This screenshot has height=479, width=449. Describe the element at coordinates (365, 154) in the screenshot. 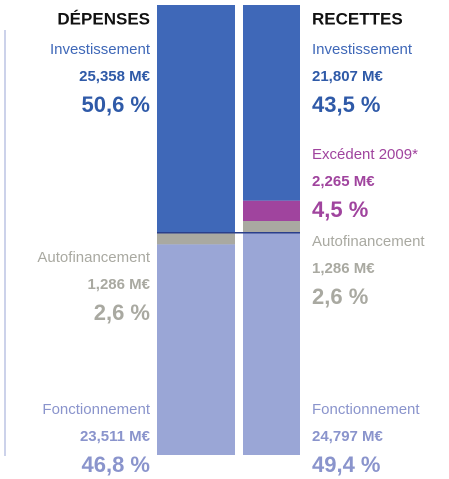

I see `segment-name: Excédent 2009*` at that location.